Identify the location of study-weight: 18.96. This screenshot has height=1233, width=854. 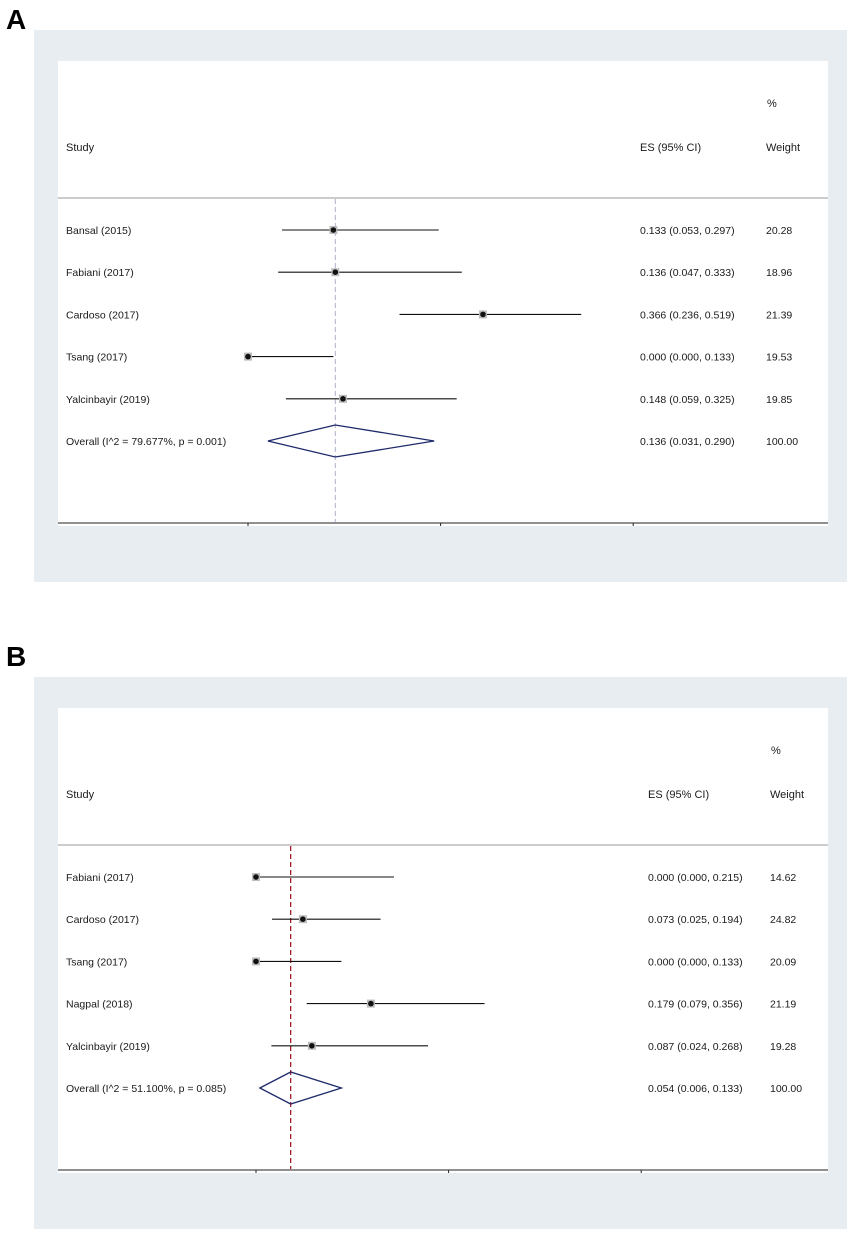
(779, 273).